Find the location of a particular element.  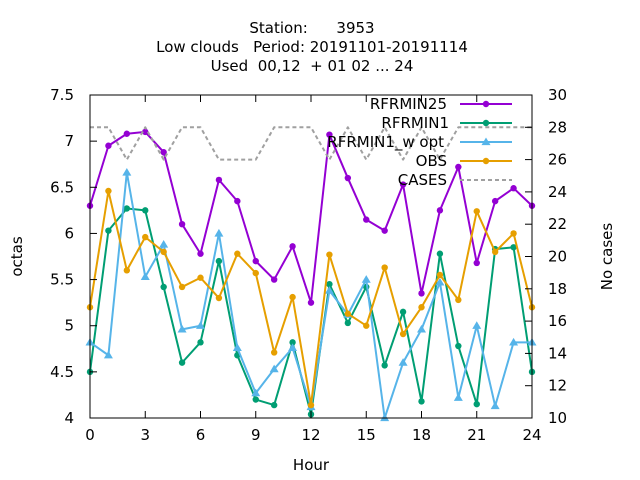

legend-label-1: RFRMIN1 is located at coordinates (415, 123).